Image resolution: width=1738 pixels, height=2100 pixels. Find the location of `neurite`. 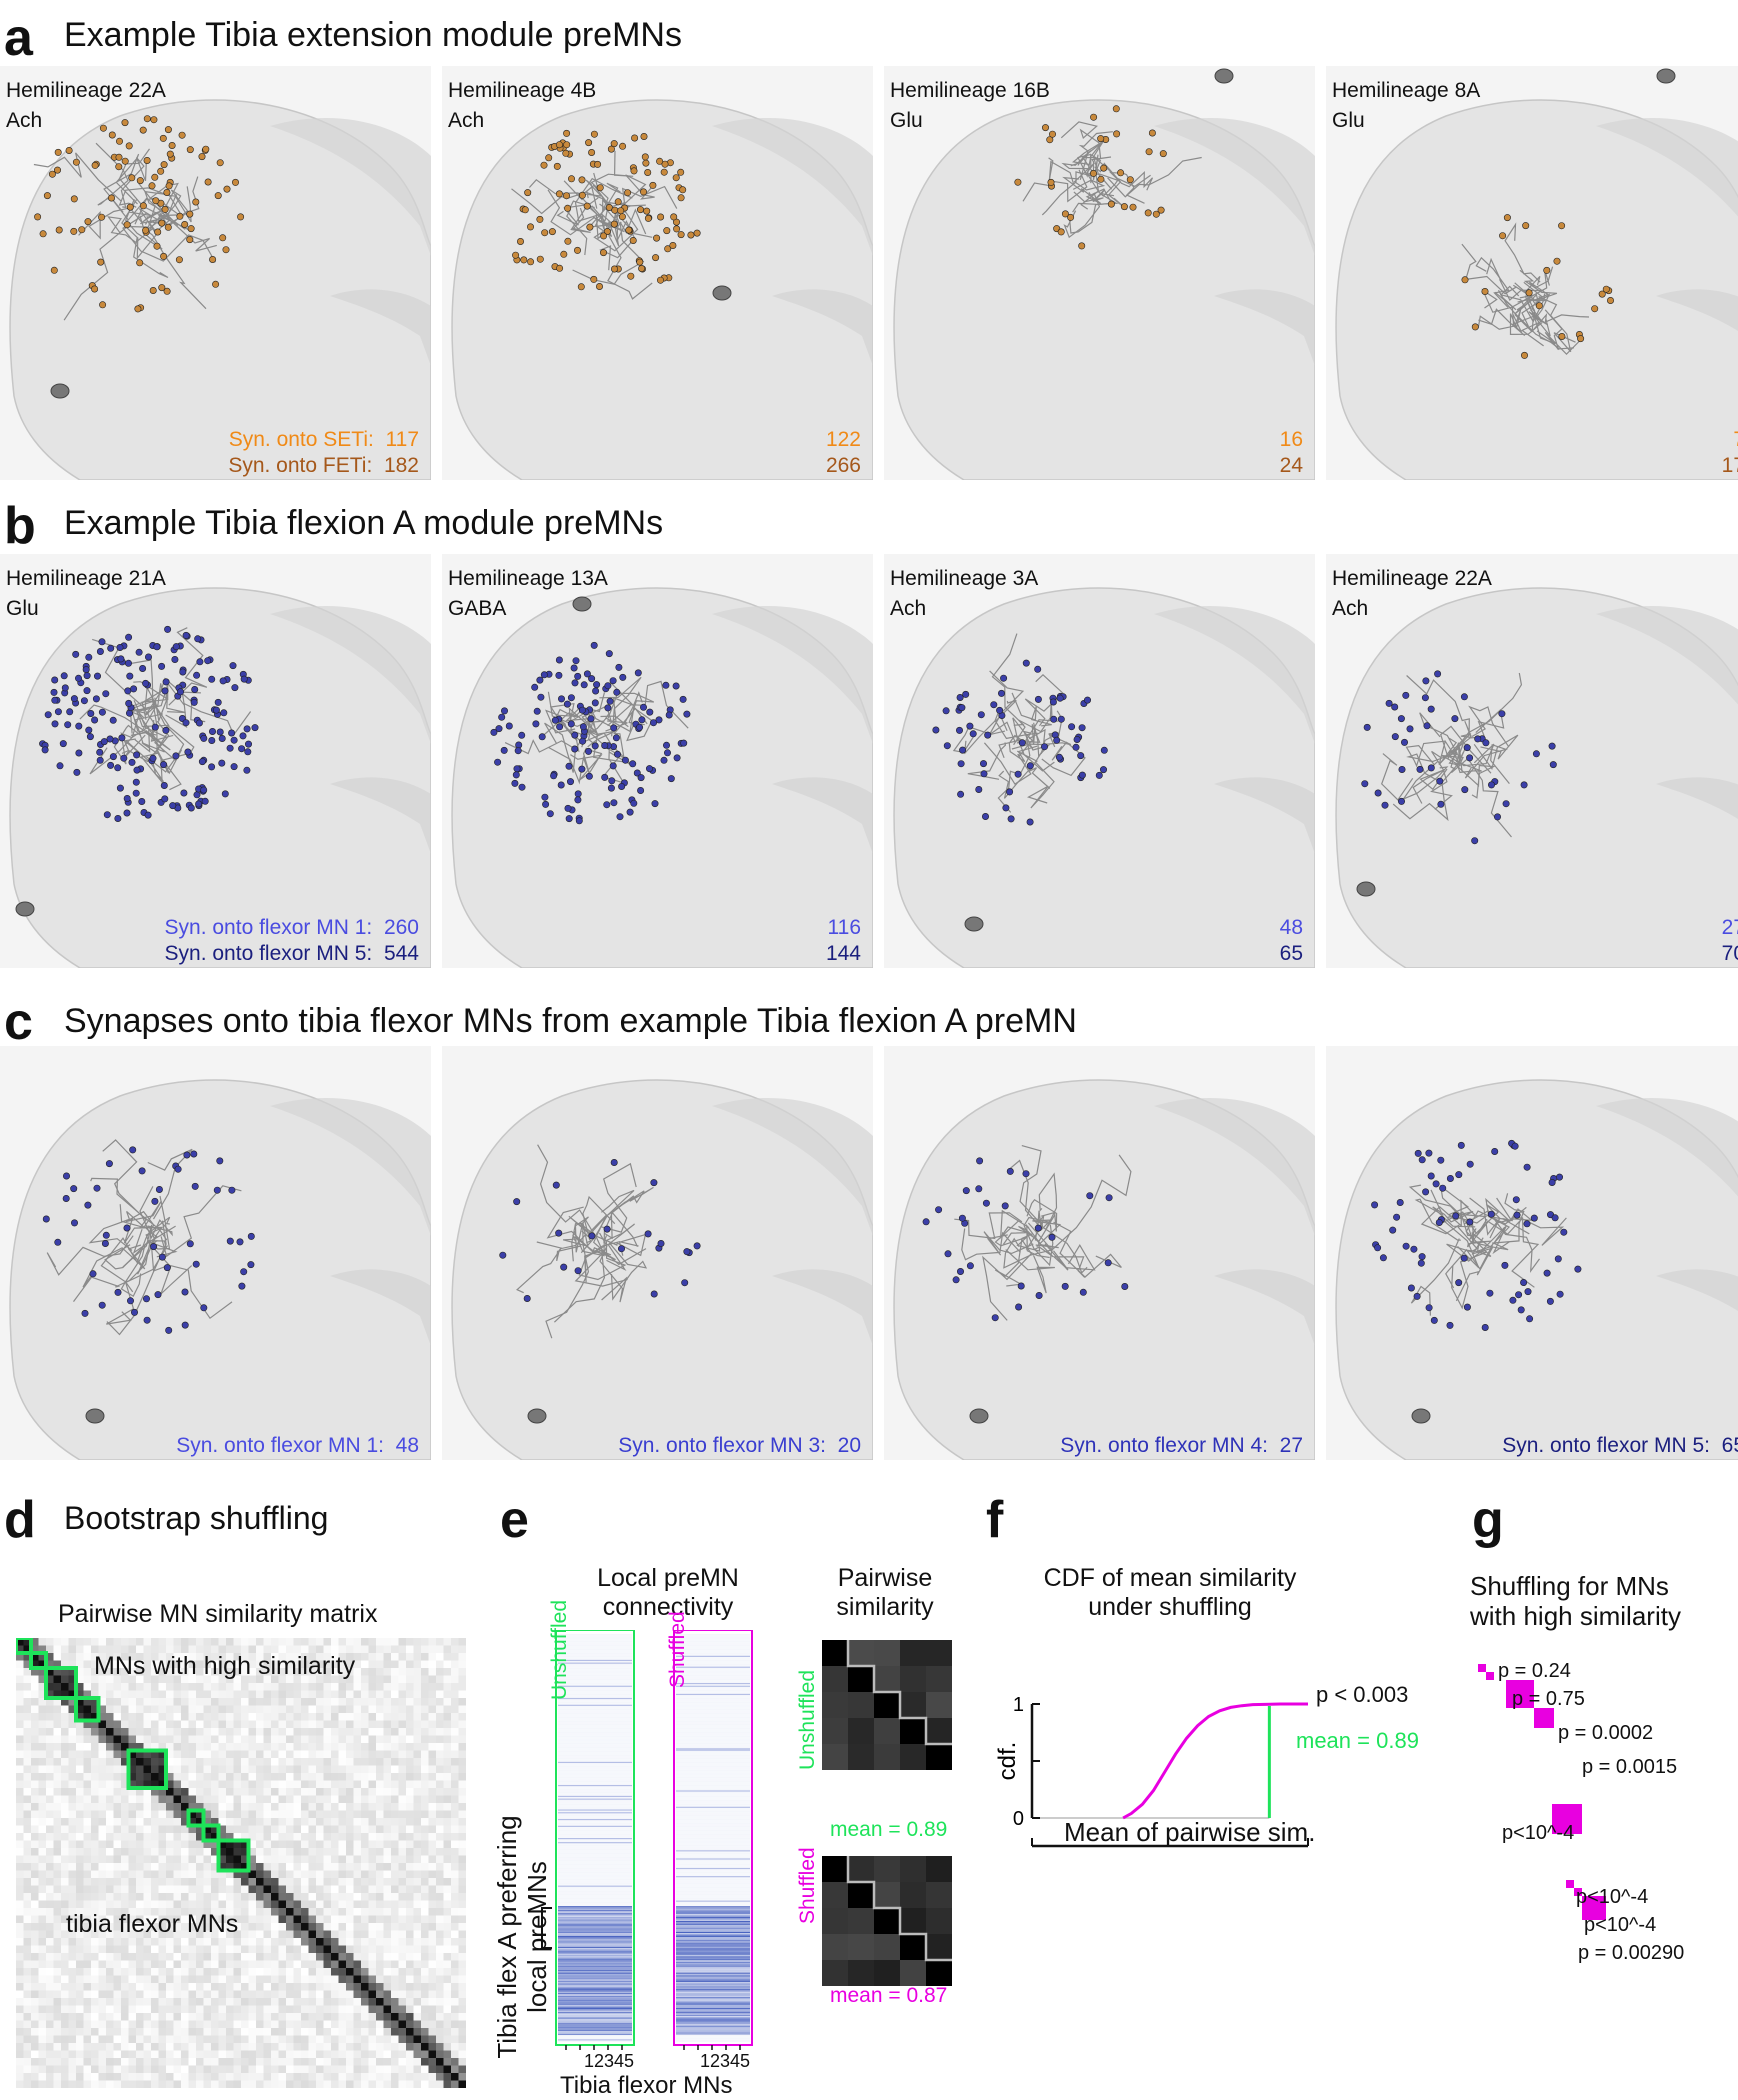

neurite is located at coordinates (1068, 180).